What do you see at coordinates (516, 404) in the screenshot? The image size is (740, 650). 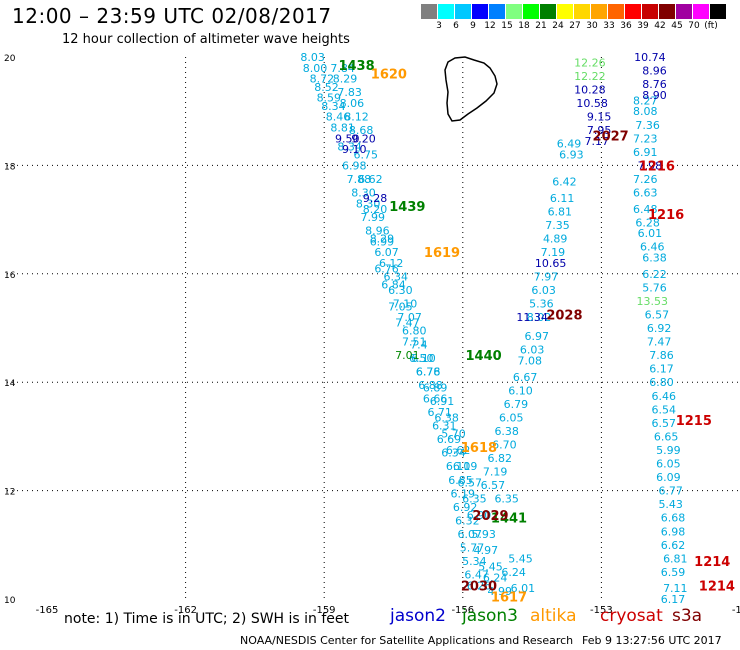 I see `wave-height-label: 6.79` at bounding box center [516, 404].